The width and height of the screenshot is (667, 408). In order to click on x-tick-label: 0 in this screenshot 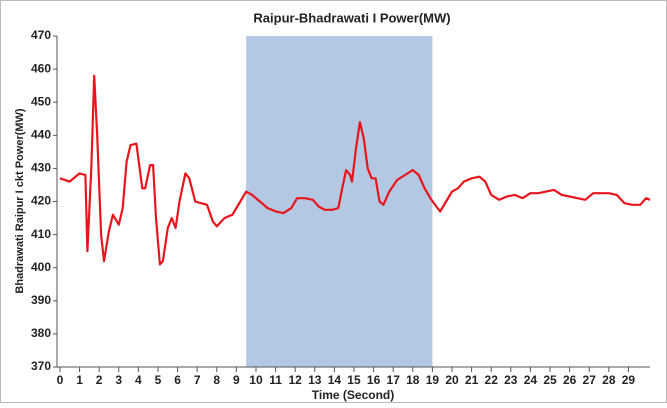, I will do `click(60, 380)`.